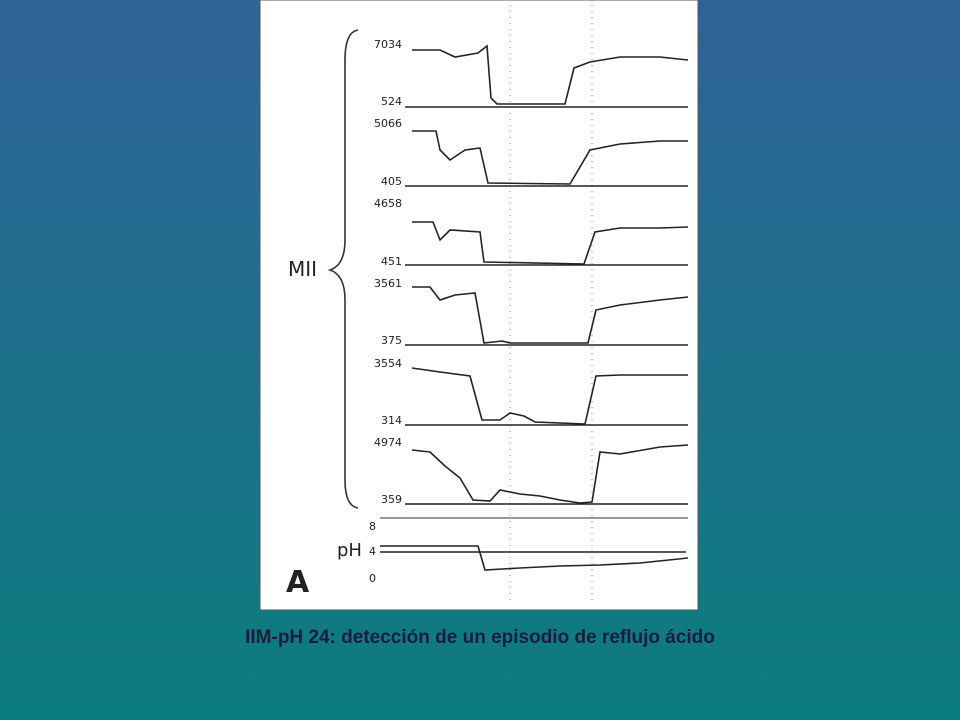 This screenshot has height=720, width=960. What do you see at coordinates (372, 551) in the screenshot?
I see `ph-tick: 4` at bounding box center [372, 551].